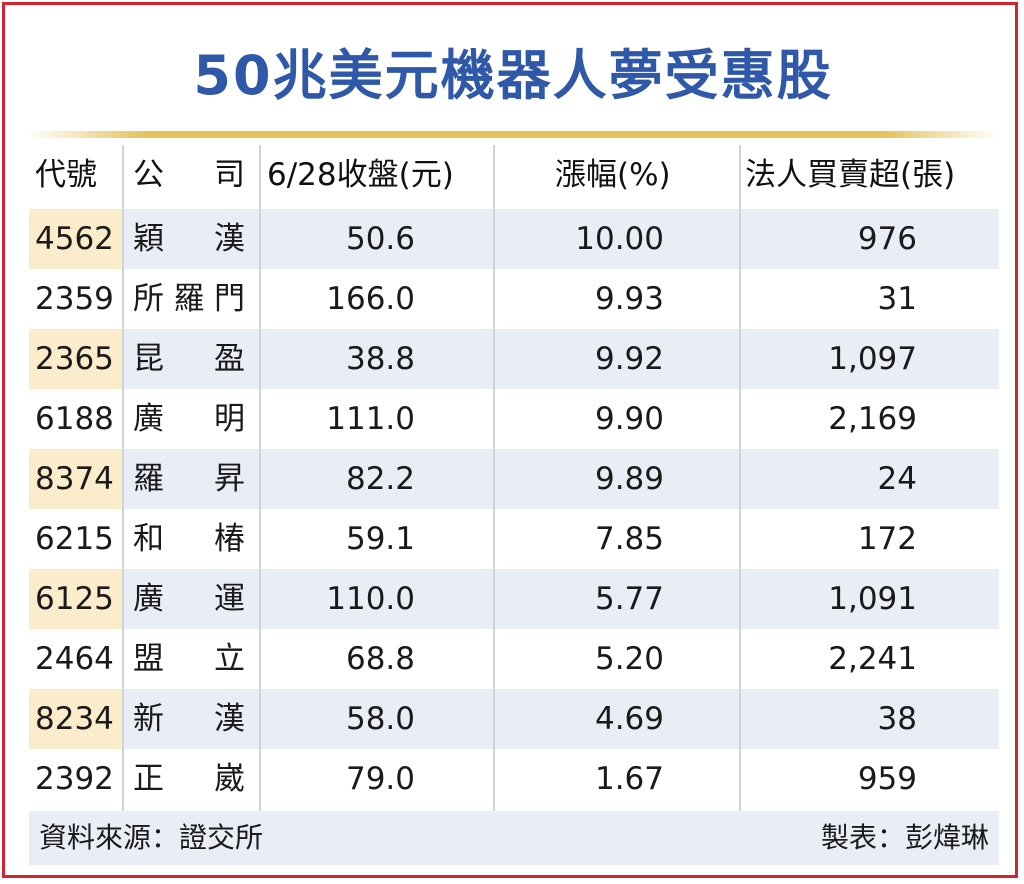 The image size is (1024, 884). I want to click on title-divider, so click(514, 134).